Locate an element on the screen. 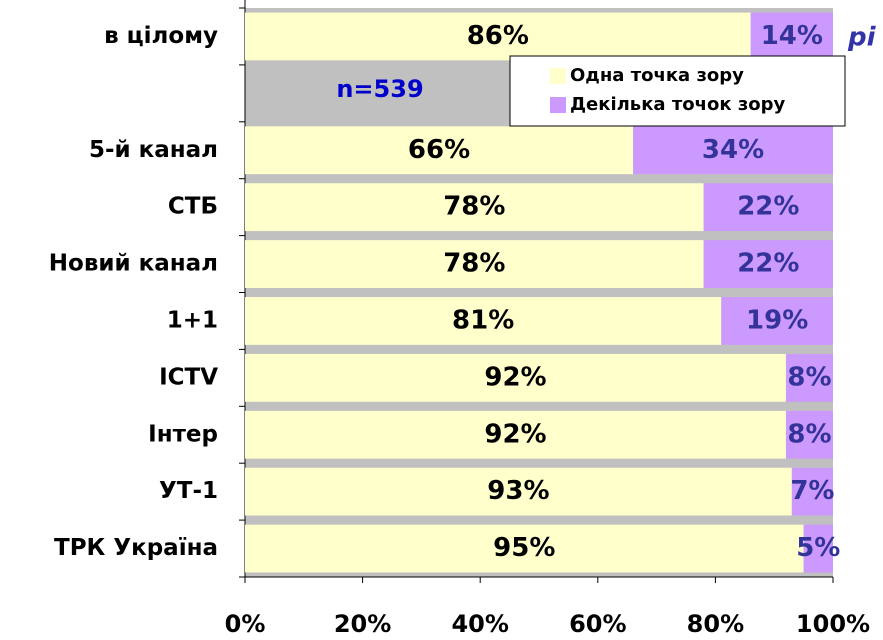  value-label: 66% is located at coordinates (439, 150).